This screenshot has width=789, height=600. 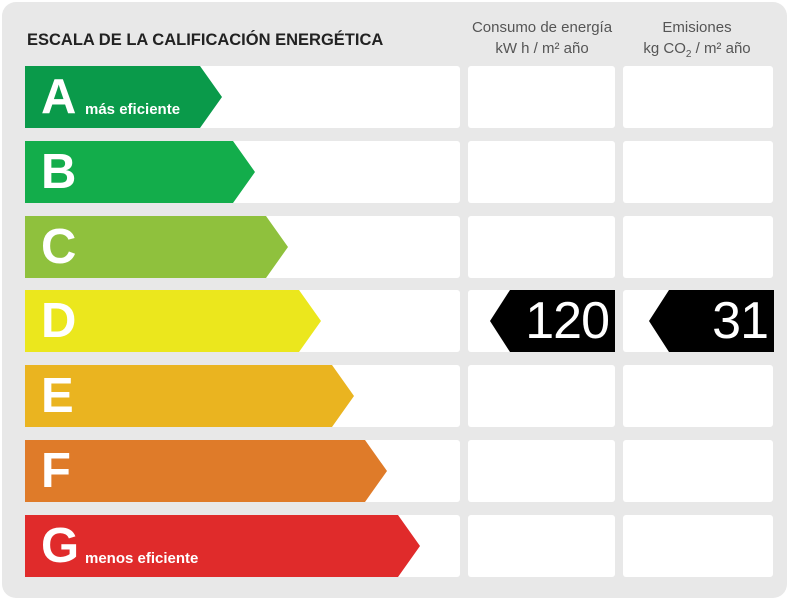 I want to click on emisiones-header: Emisiones kg CO2 / m² año, so click(x=697, y=41).